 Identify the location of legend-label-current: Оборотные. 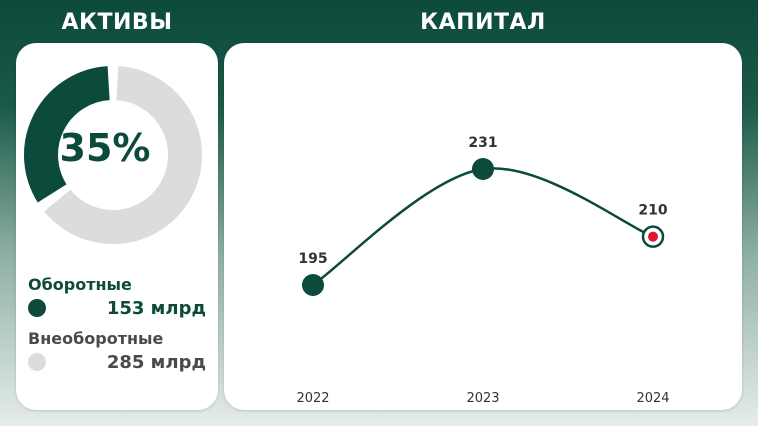
(80, 284).